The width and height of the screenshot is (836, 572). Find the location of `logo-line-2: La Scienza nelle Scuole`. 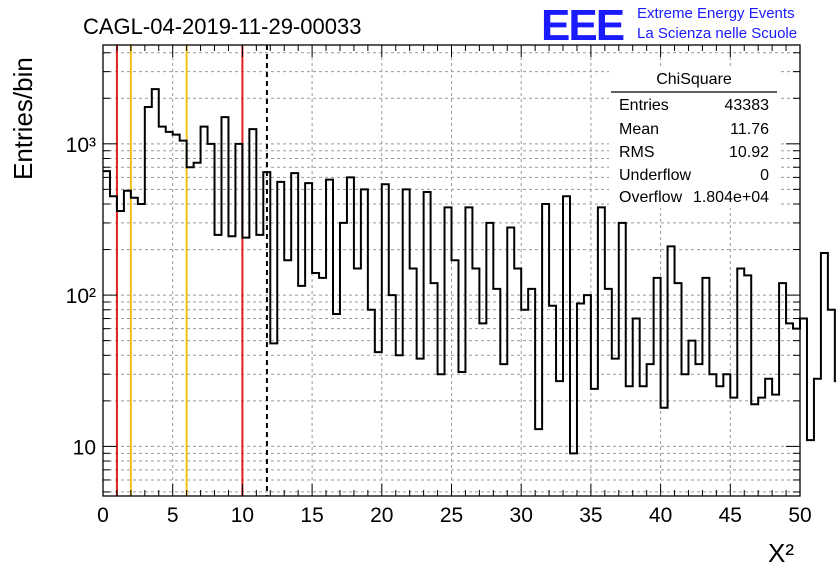

logo-line-2: La Scienza nelle Scuole is located at coordinates (717, 33).